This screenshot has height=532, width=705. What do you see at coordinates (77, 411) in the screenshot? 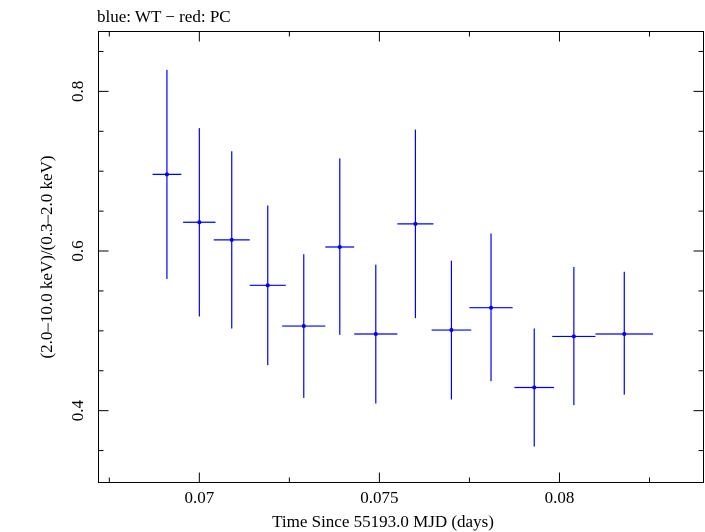
I see `y-tick-label: 0.4` at bounding box center [77, 411].